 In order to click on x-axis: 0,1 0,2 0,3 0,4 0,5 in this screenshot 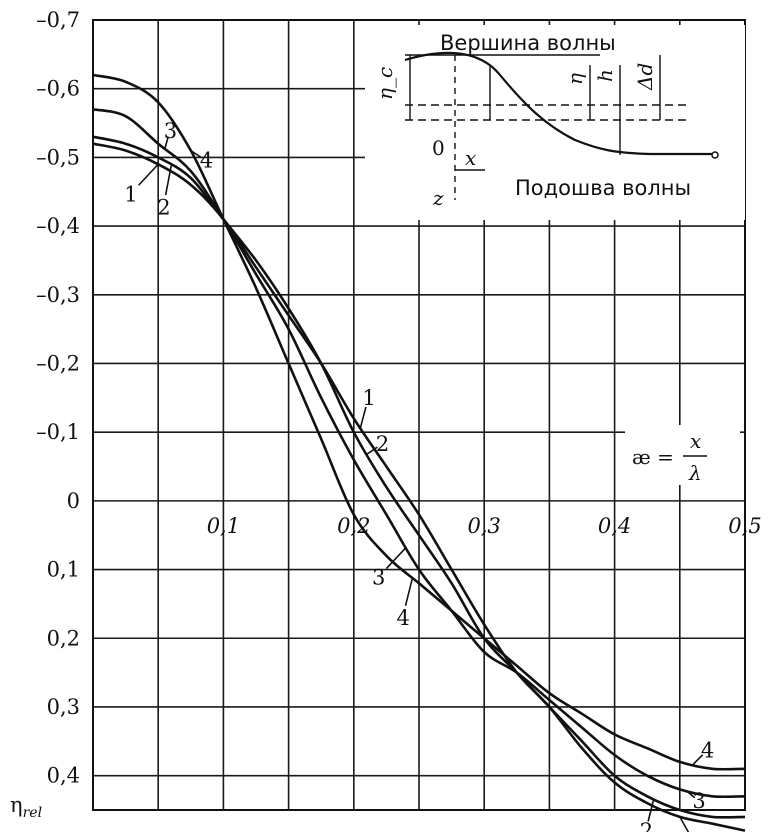, I will do `click(484, 526)`.